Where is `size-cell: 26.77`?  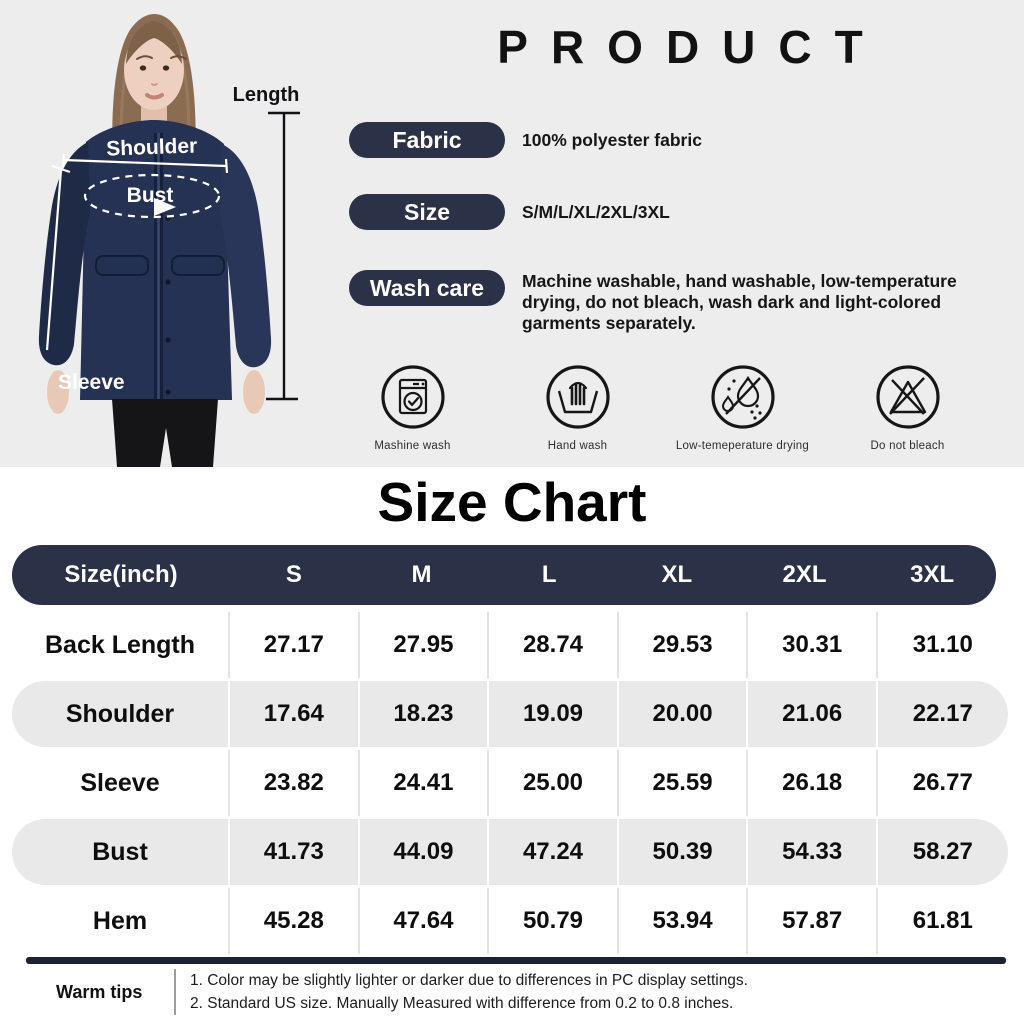 size-cell: 26.77 is located at coordinates (942, 782).